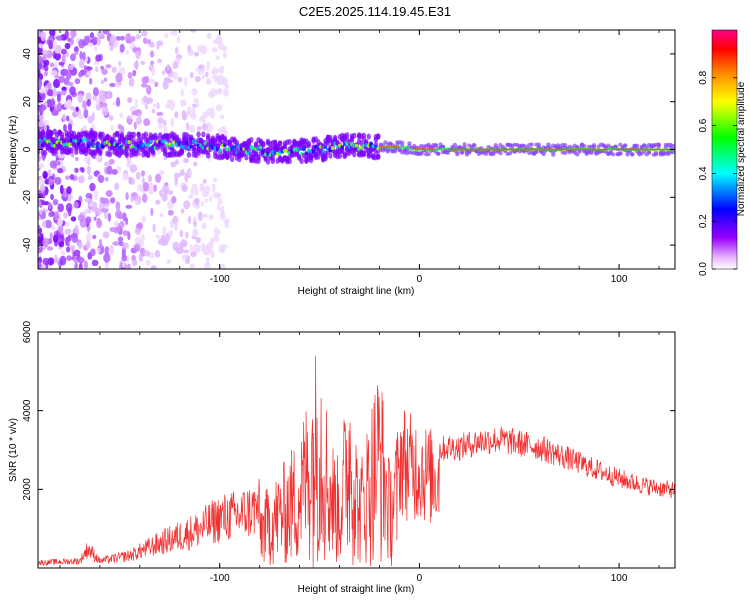  Describe the element at coordinates (619, 578) in the screenshot. I see `snr-x-tick-label: 100` at that location.